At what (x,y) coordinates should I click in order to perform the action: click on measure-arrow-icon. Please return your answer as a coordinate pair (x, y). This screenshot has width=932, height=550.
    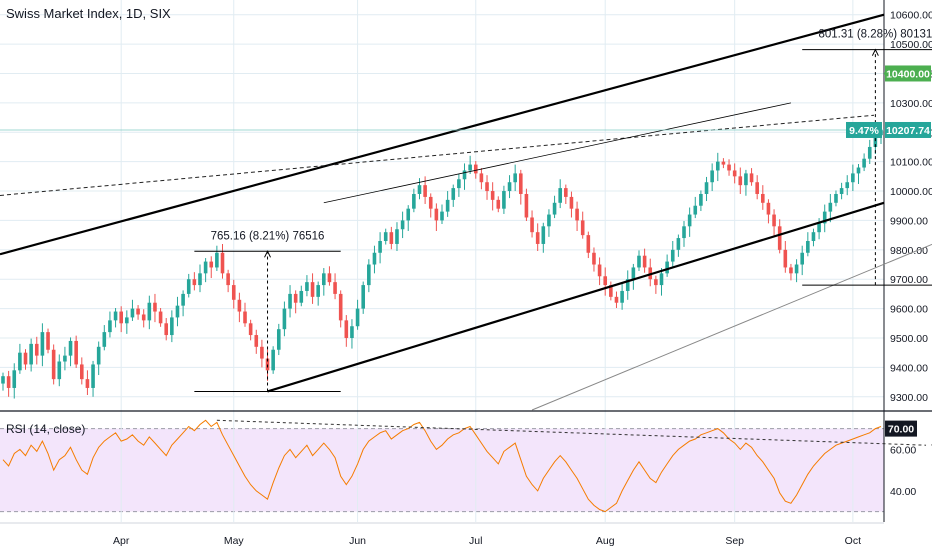
    Looking at the image, I should click on (267, 254).